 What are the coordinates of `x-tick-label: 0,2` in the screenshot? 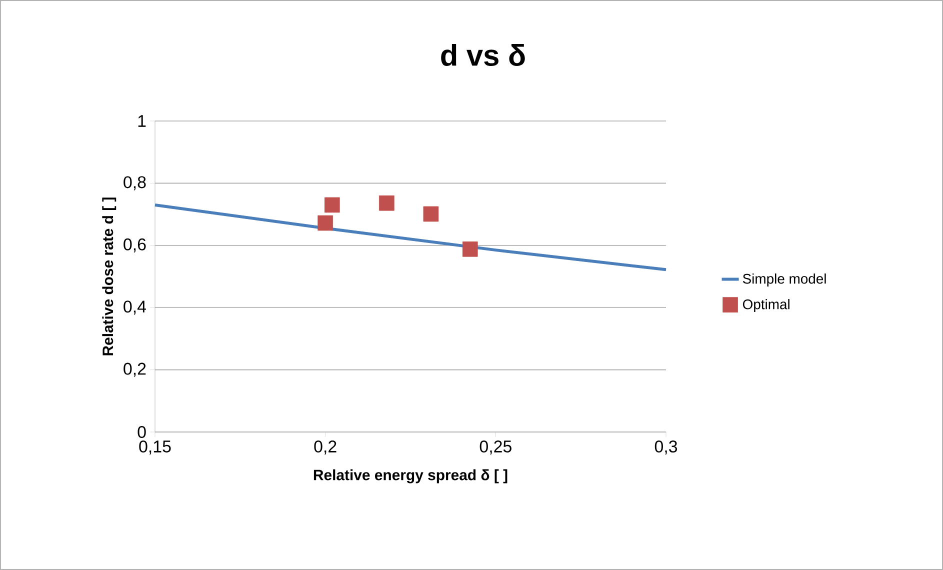 It's located at (325, 447).